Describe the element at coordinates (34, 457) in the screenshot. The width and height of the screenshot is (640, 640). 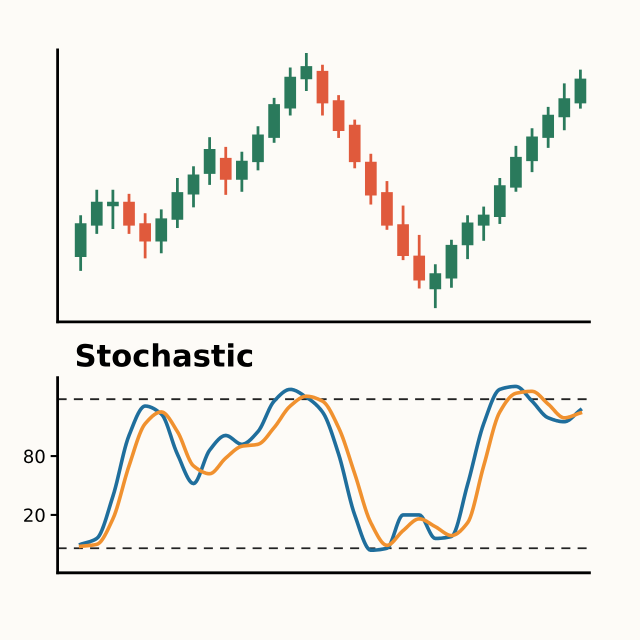
I see `y-tick-label: 80` at that location.